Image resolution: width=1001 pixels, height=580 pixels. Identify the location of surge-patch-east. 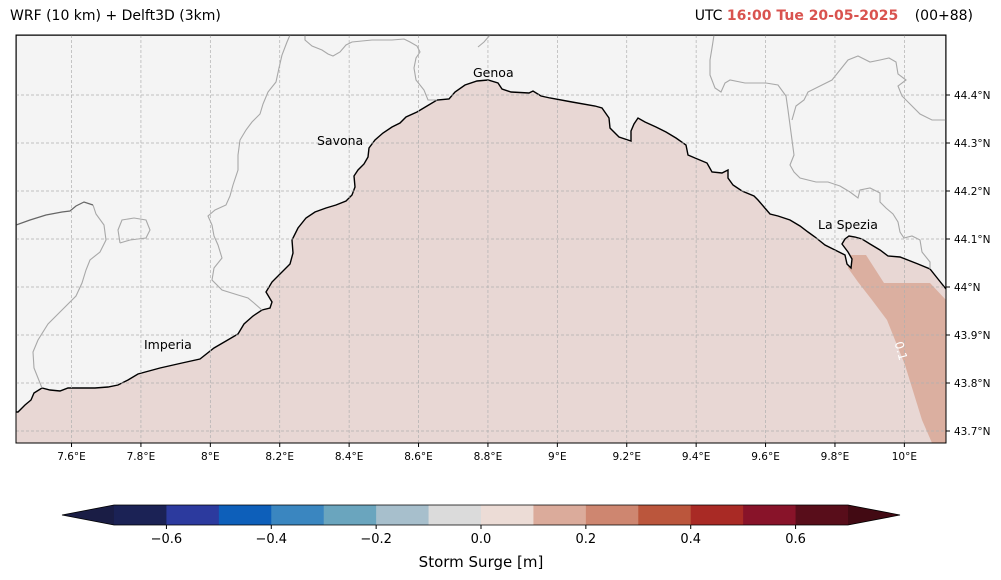
(897, 349).